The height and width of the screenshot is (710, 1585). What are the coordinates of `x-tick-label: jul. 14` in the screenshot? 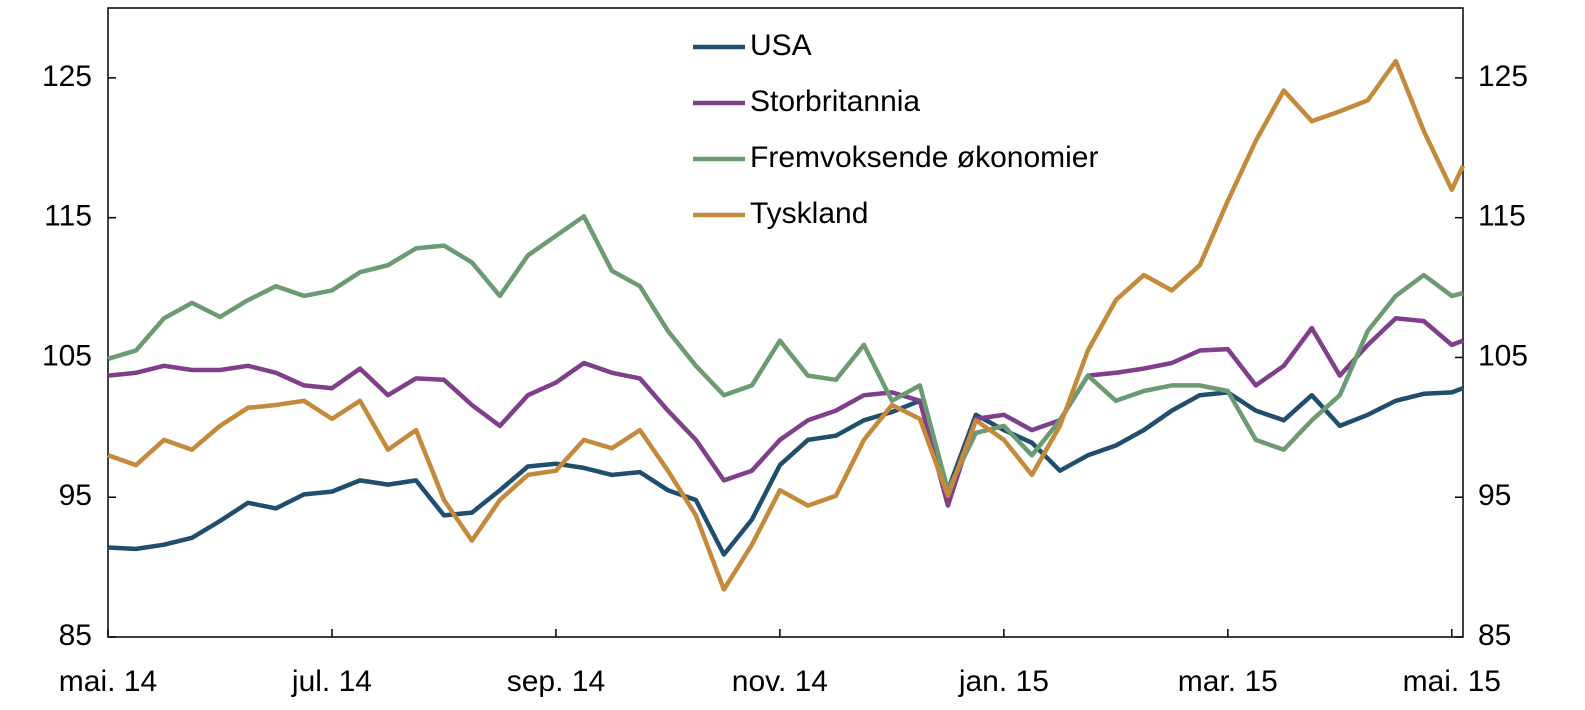 It's located at (331, 681).